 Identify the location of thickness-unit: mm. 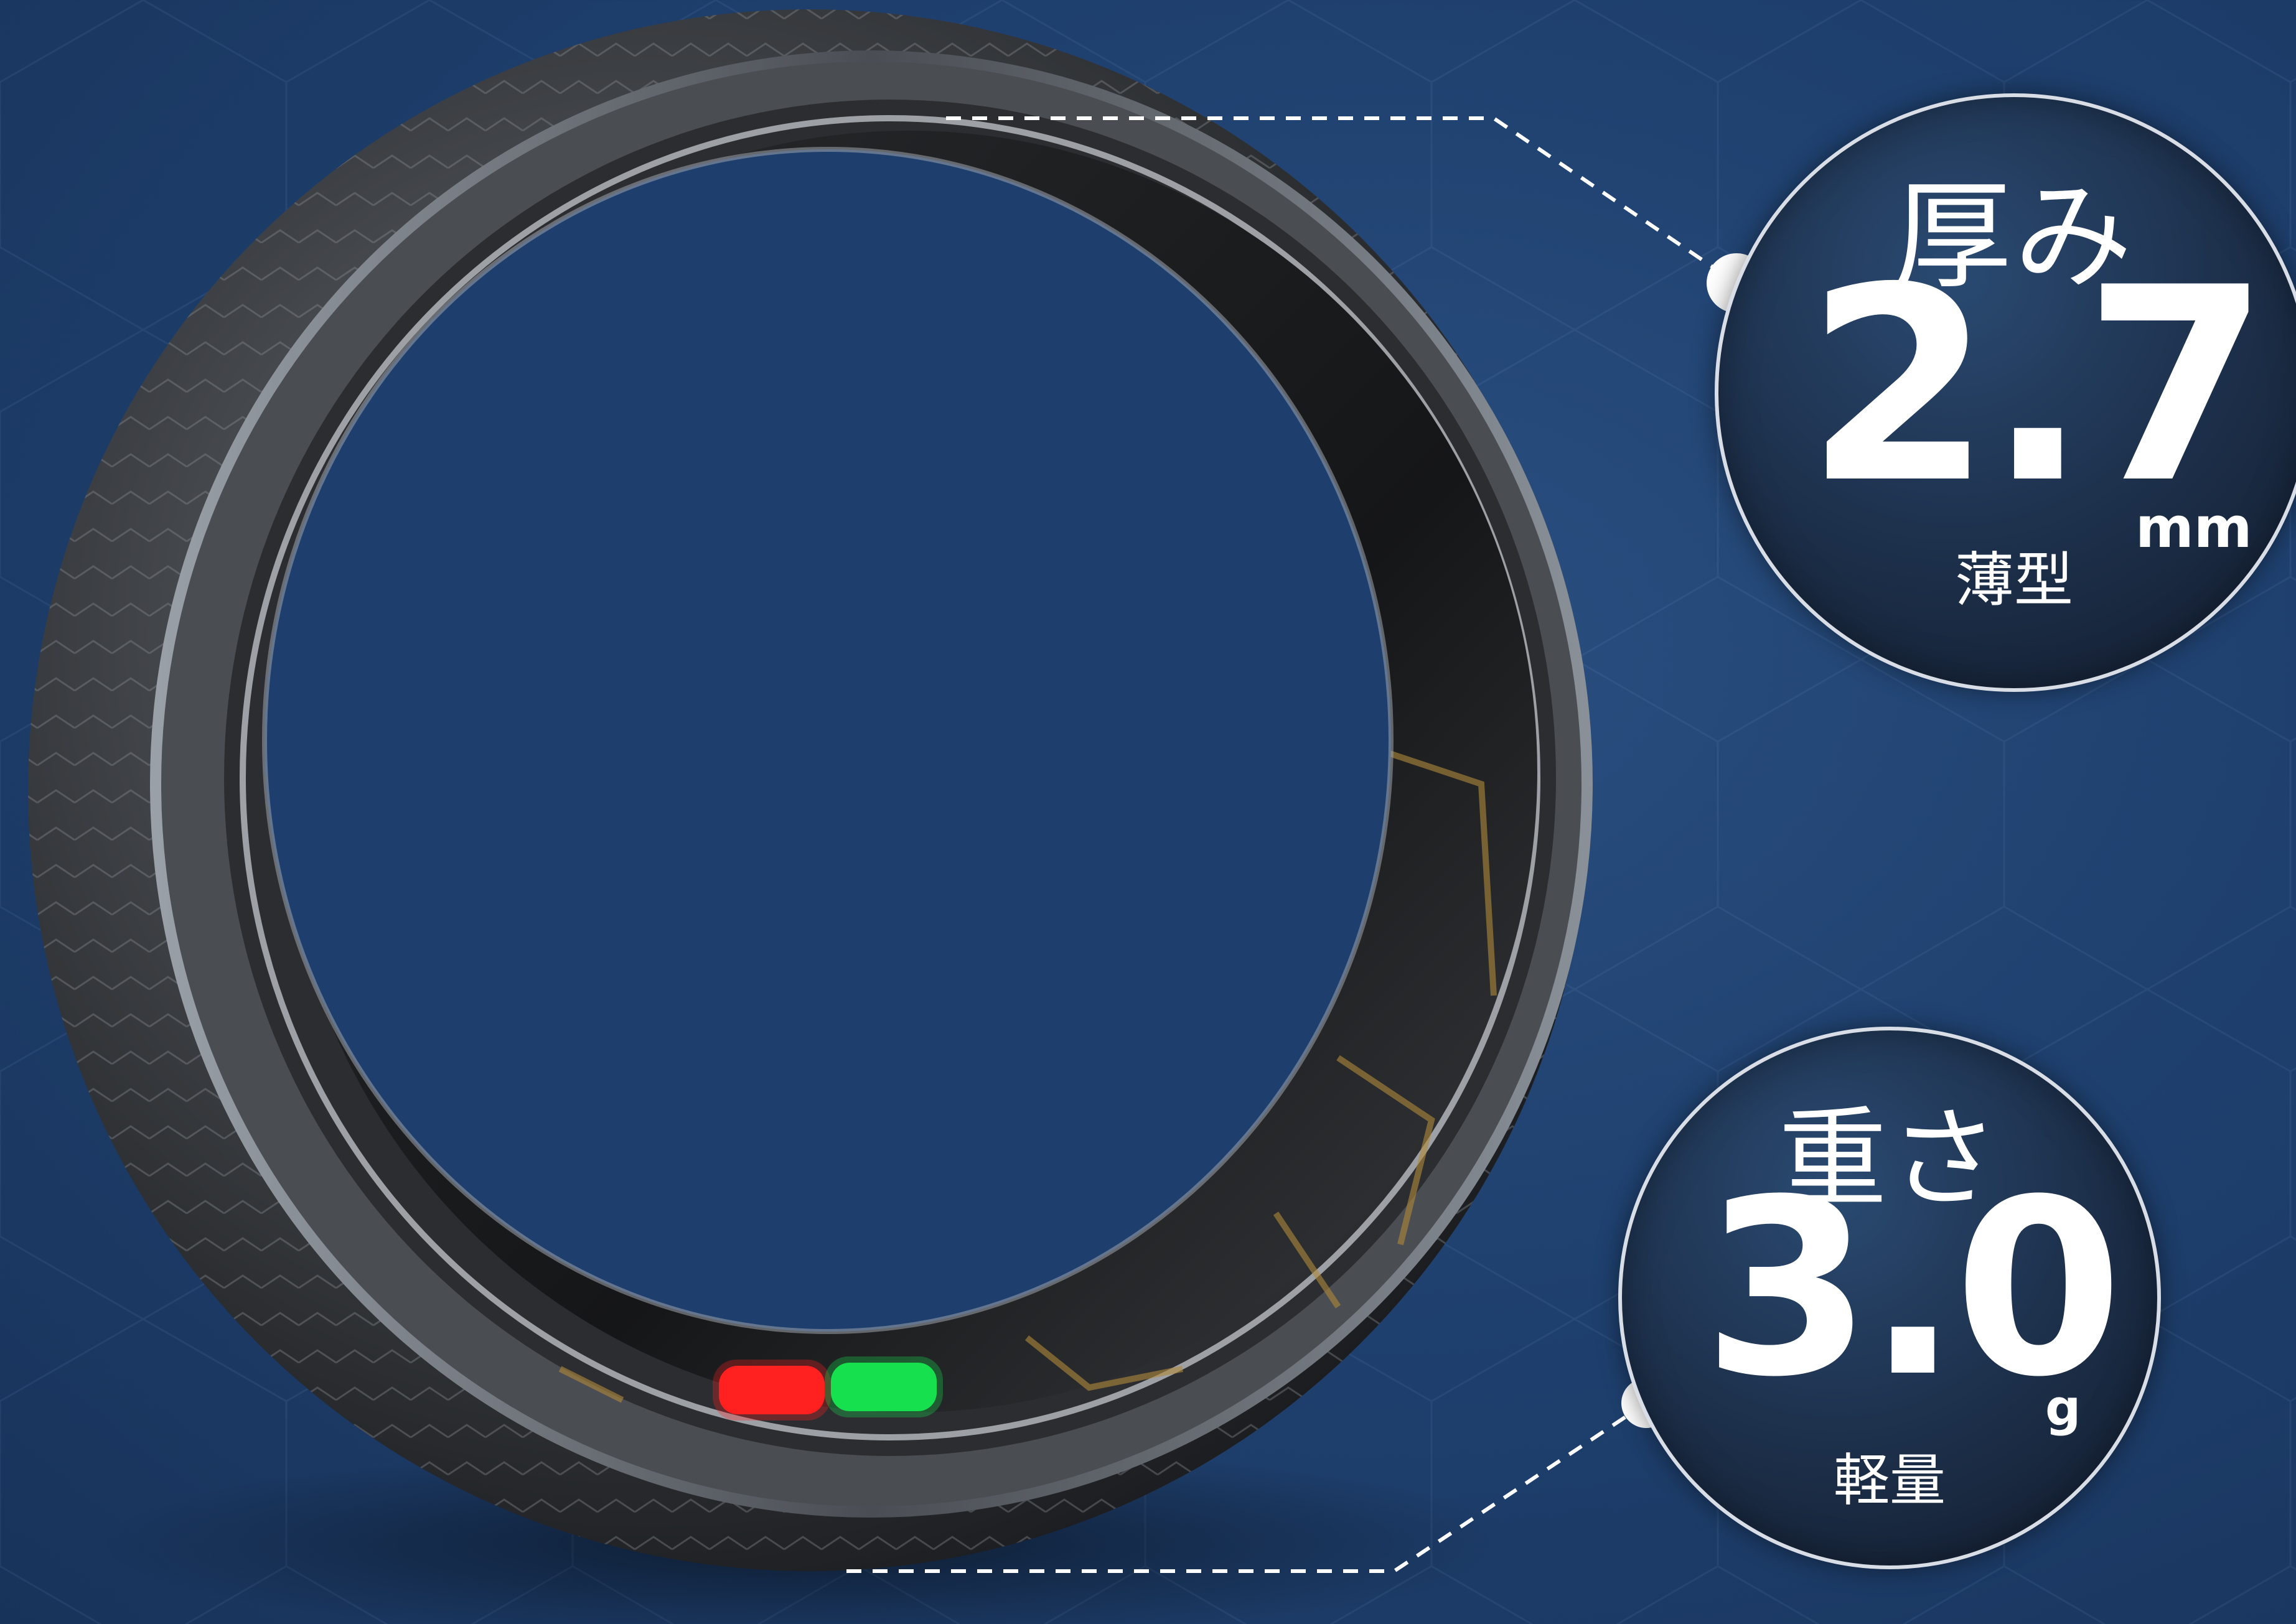
(2193, 528).